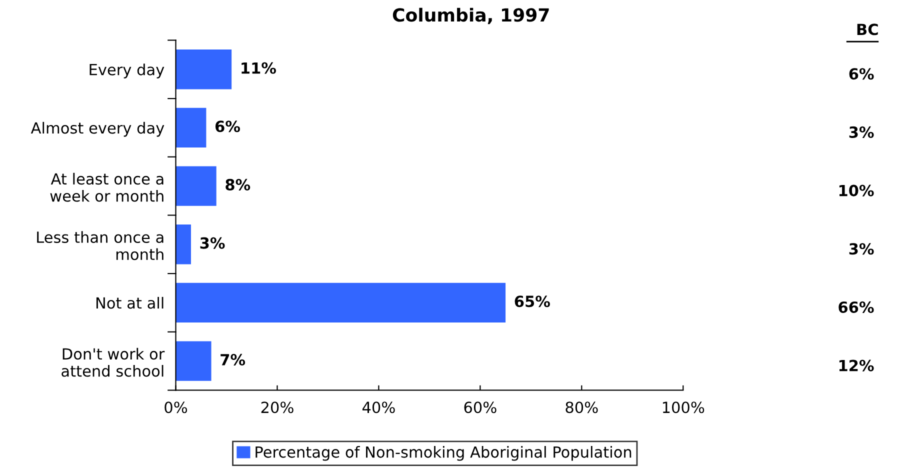 The image size is (906, 473). What do you see at coordinates (470, 16) in the screenshot?
I see `chart-title: Columbia, 1997` at bounding box center [470, 16].